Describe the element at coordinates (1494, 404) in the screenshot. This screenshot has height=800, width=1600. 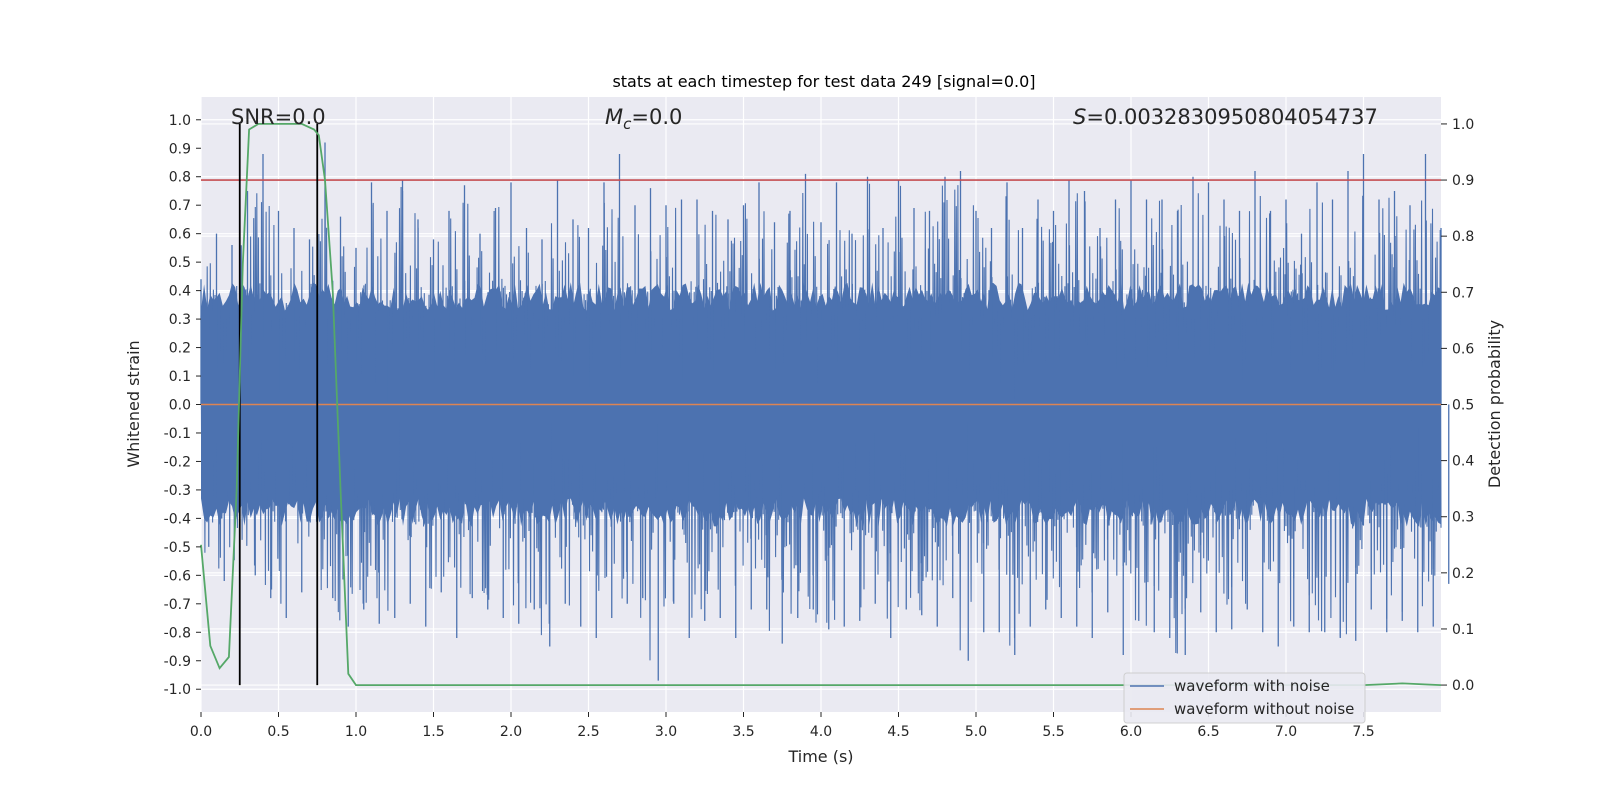
I see `y2-axis-label: Detection probability` at that location.